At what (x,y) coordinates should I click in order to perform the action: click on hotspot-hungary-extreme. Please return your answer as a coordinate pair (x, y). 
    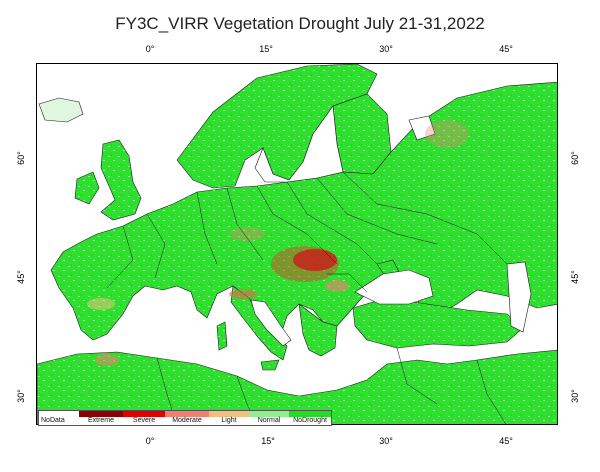
    Looking at the image, I should click on (315, 260).